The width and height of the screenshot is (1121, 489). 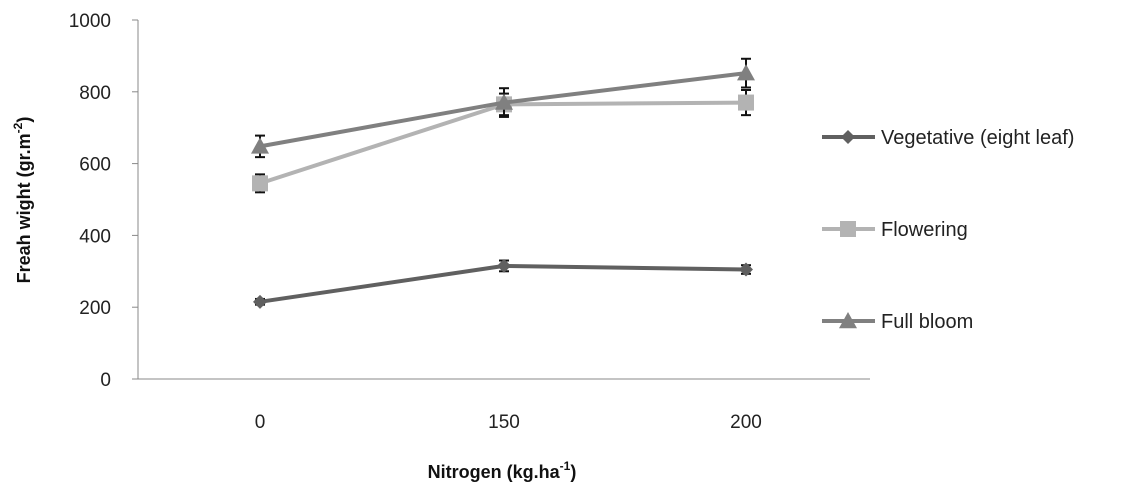 What do you see at coordinates (95, 93) in the screenshot?
I see `y-tick-label: 800` at bounding box center [95, 93].